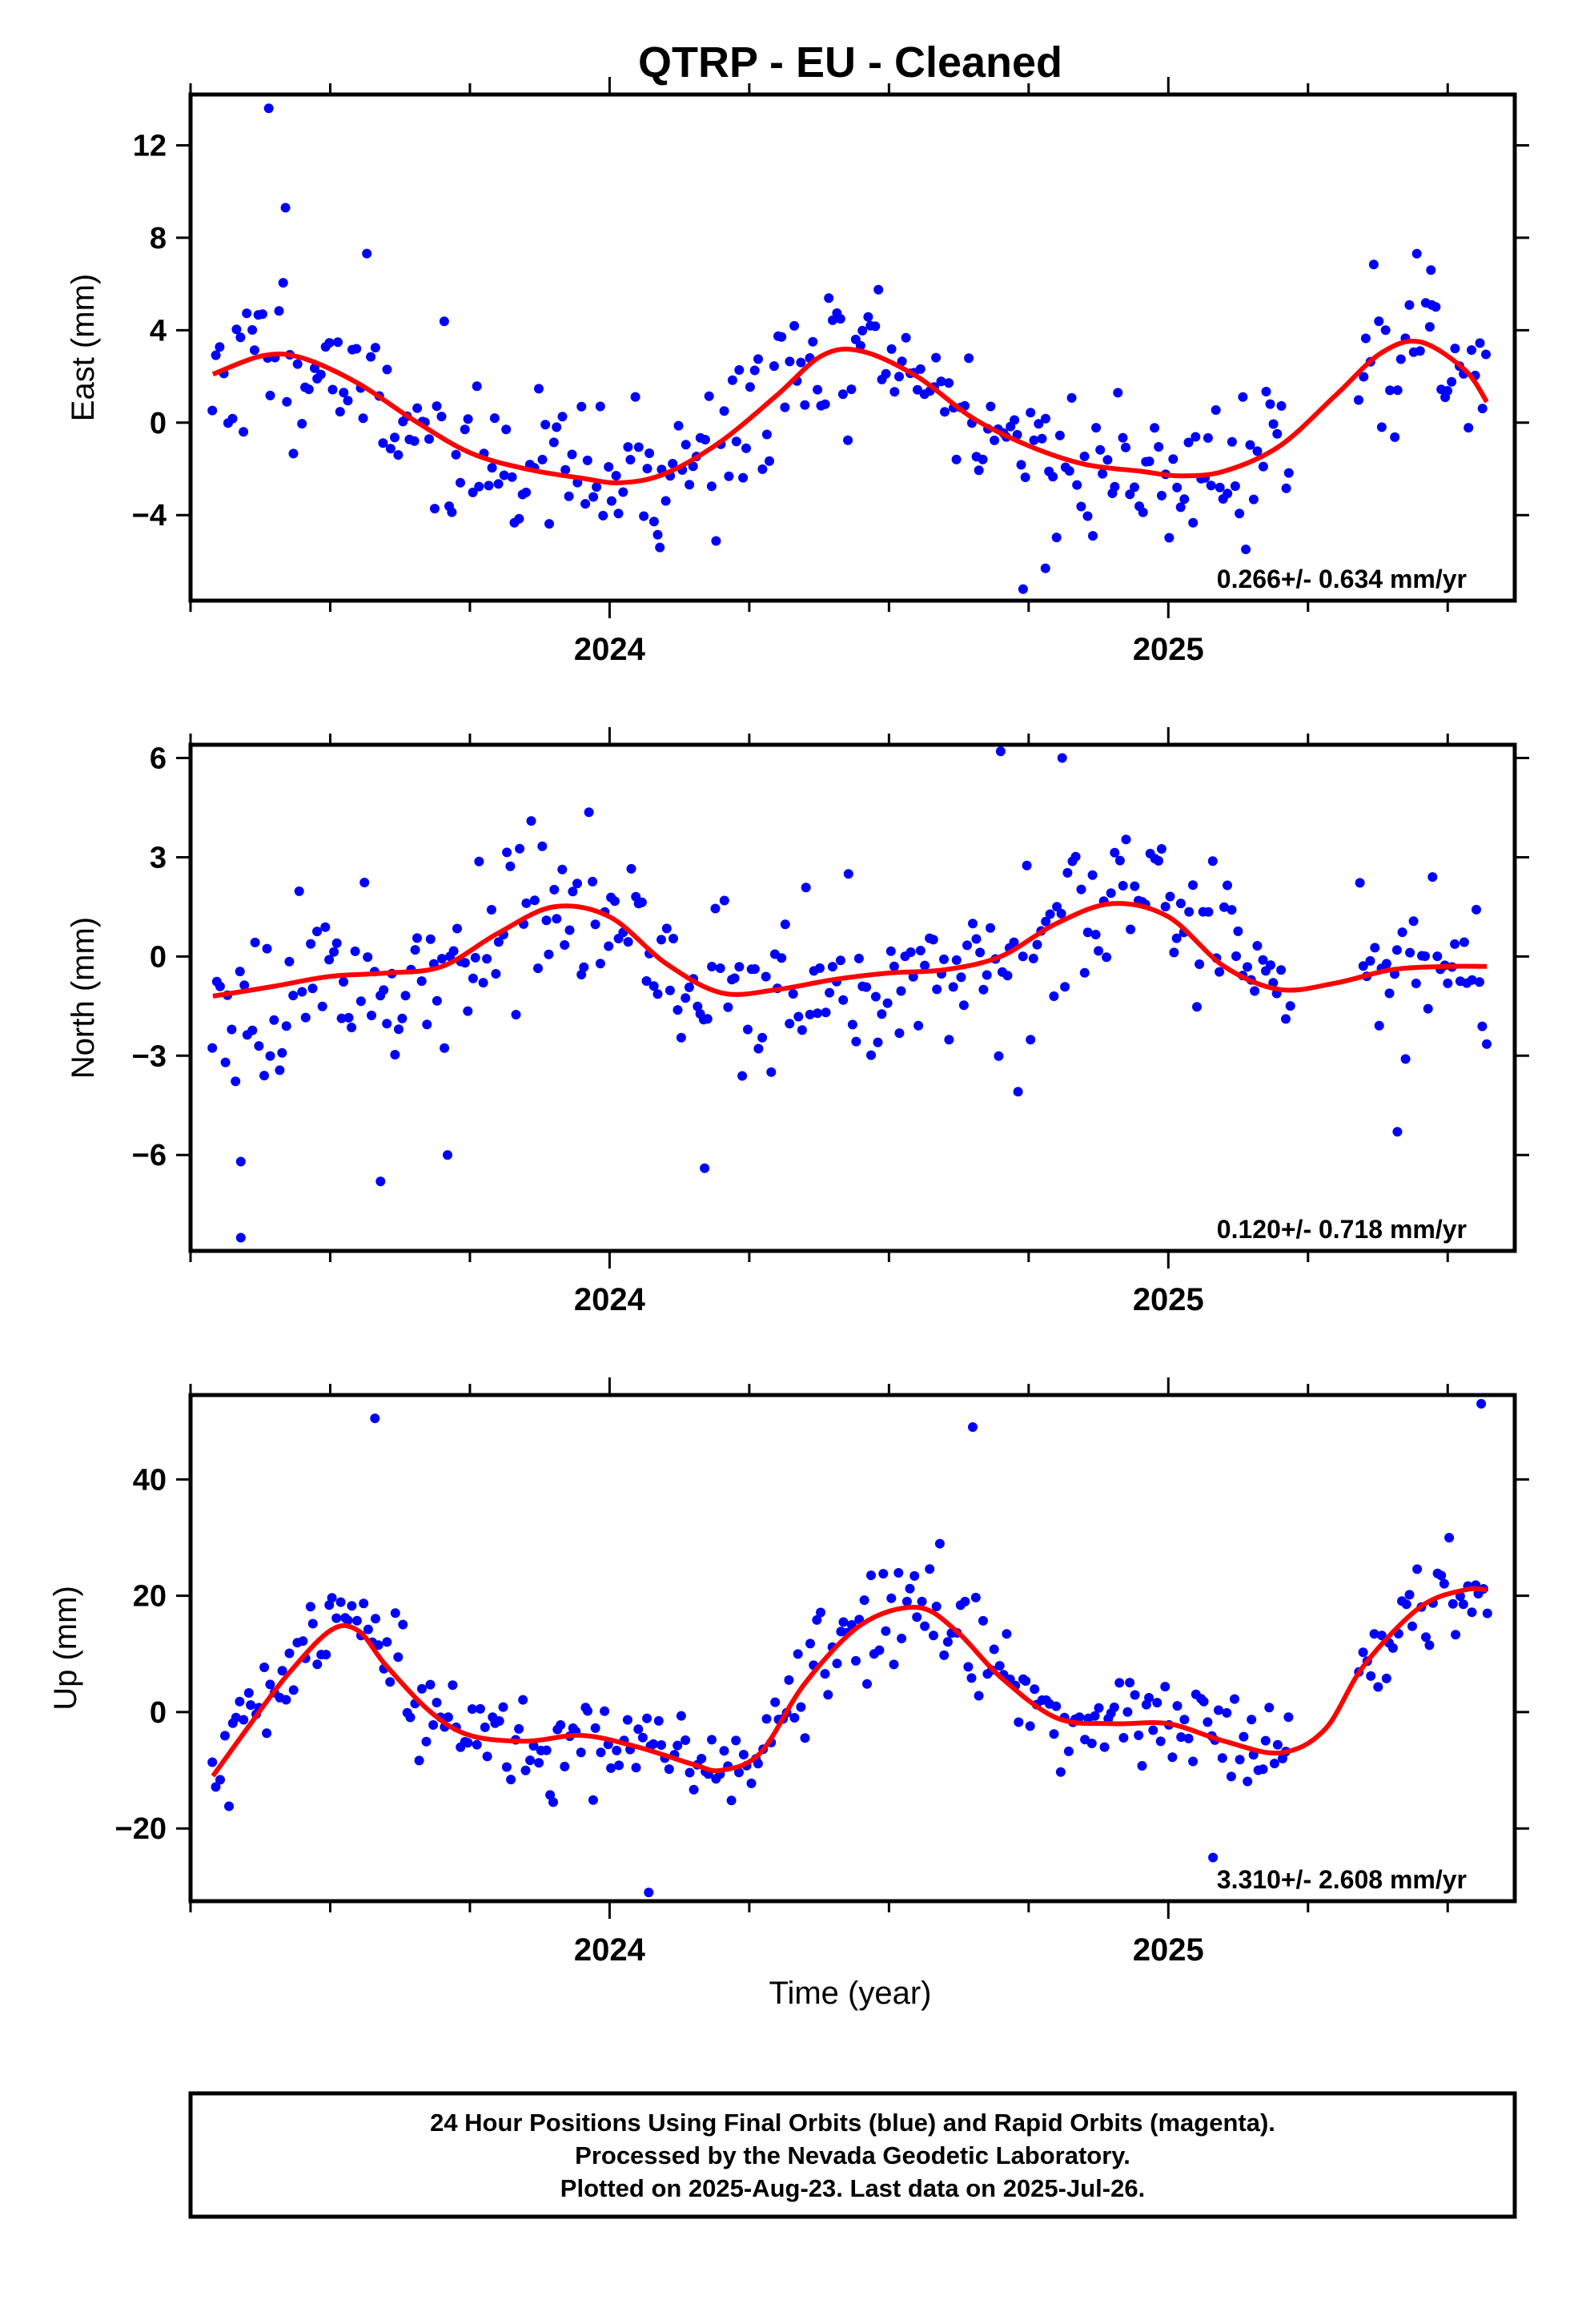 This screenshot has width=1582, height=2324. Describe the element at coordinates (1342, 1879) in the screenshot. I see `rate-label: 3.310+/- 2.608 mm/yr` at that location.